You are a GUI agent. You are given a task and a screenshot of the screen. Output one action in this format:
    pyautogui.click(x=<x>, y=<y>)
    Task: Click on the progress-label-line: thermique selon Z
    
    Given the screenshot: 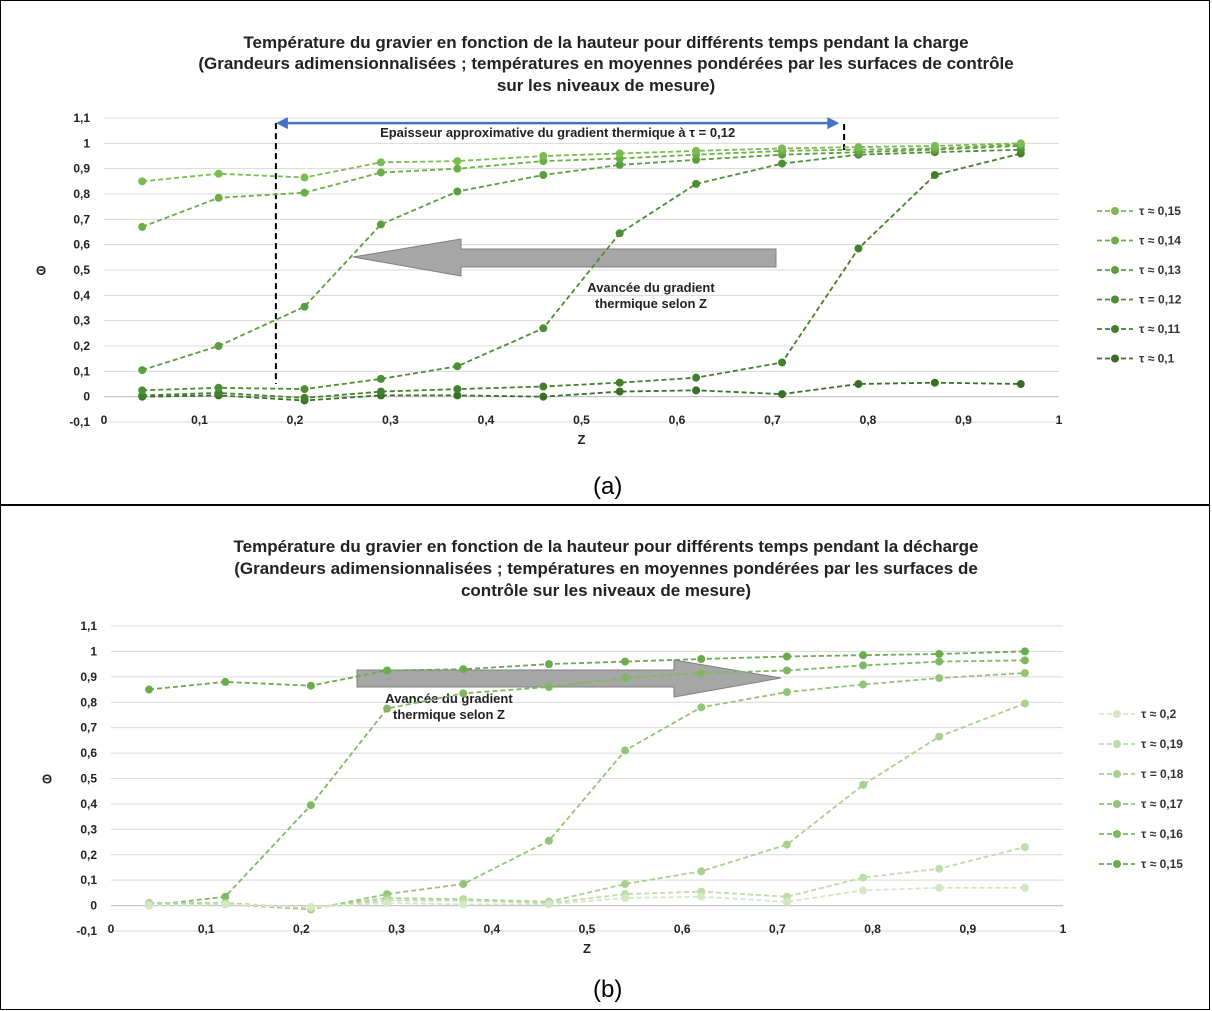 What is the action you would take?
    pyautogui.click(x=449, y=714)
    